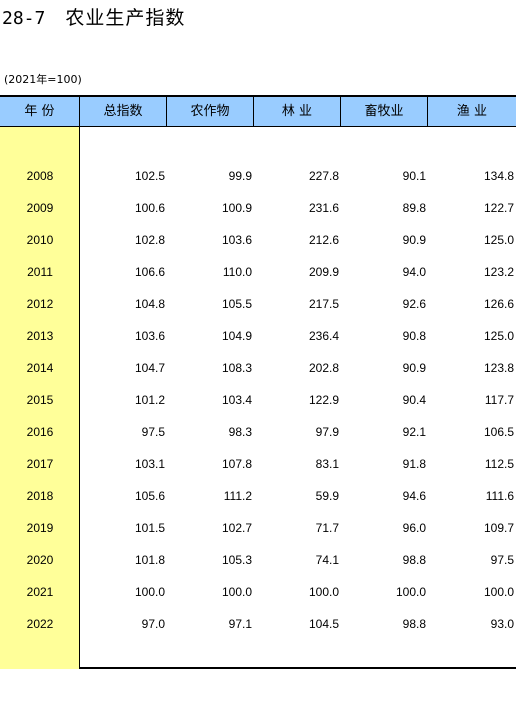 The height and width of the screenshot is (702, 516). I want to click on cell-forestry: 209.9, so click(323, 272).